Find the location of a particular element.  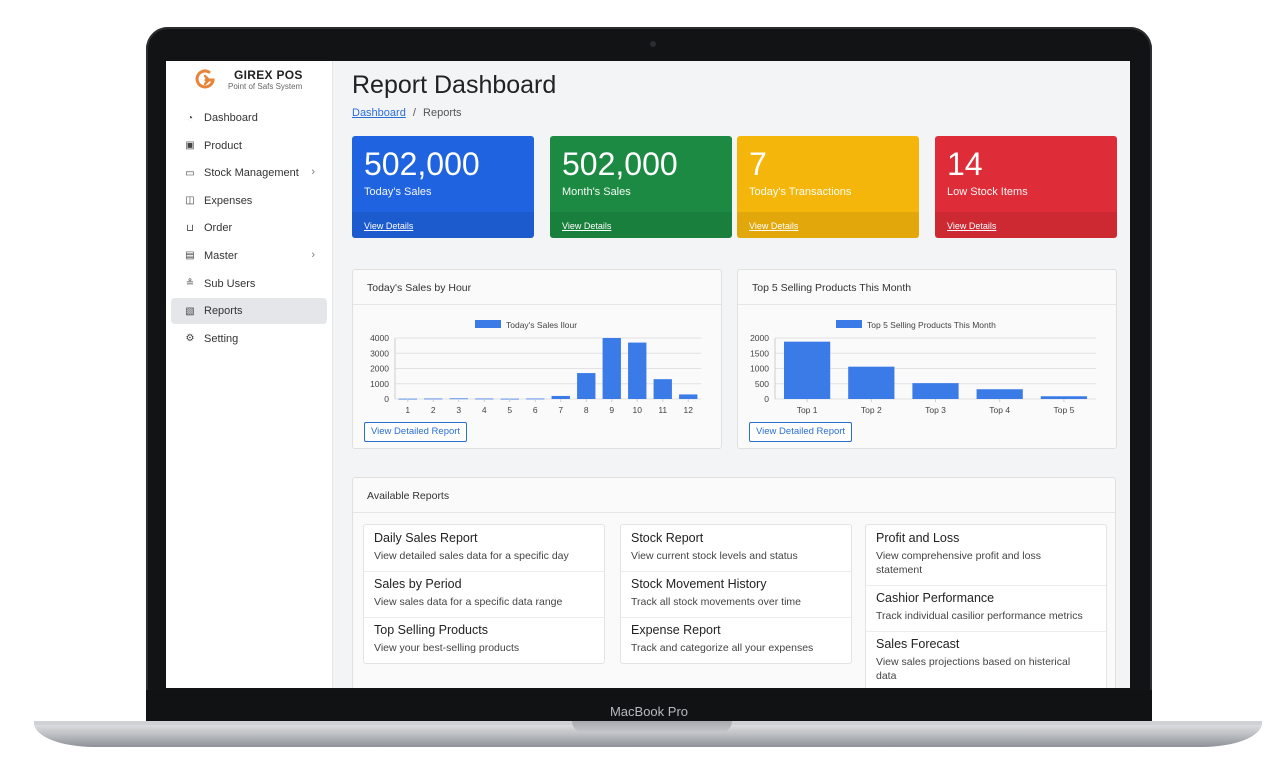

sidebar-item-product: ▣ Product is located at coordinates (249, 146).